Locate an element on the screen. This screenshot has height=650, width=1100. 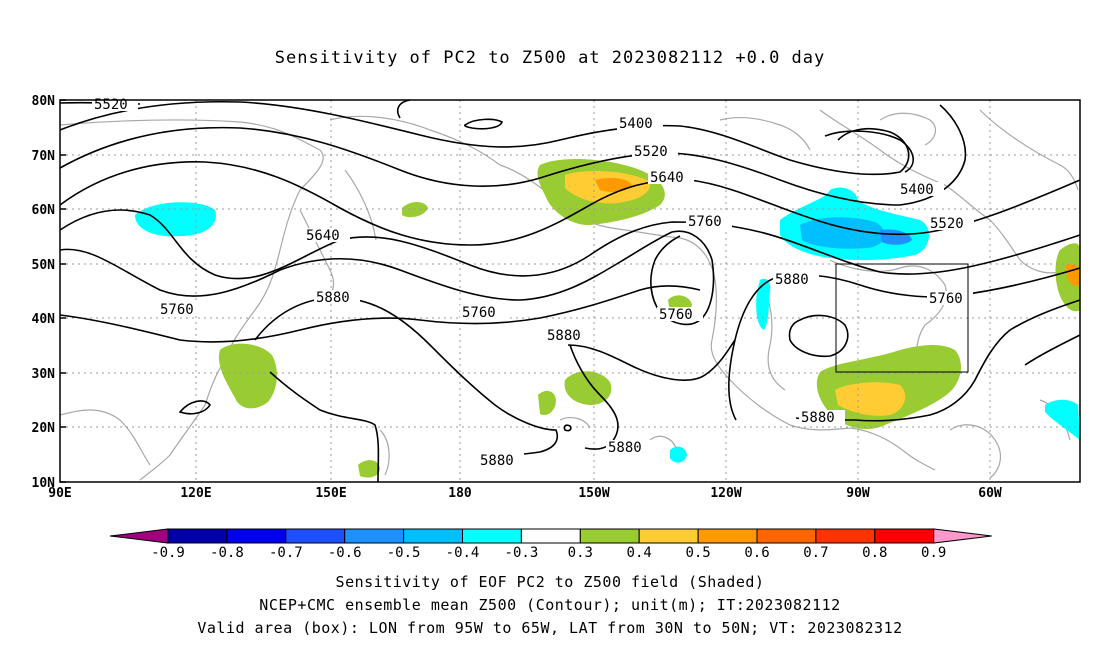
lat-label-60n: 60N is located at coordinates (44, 210).